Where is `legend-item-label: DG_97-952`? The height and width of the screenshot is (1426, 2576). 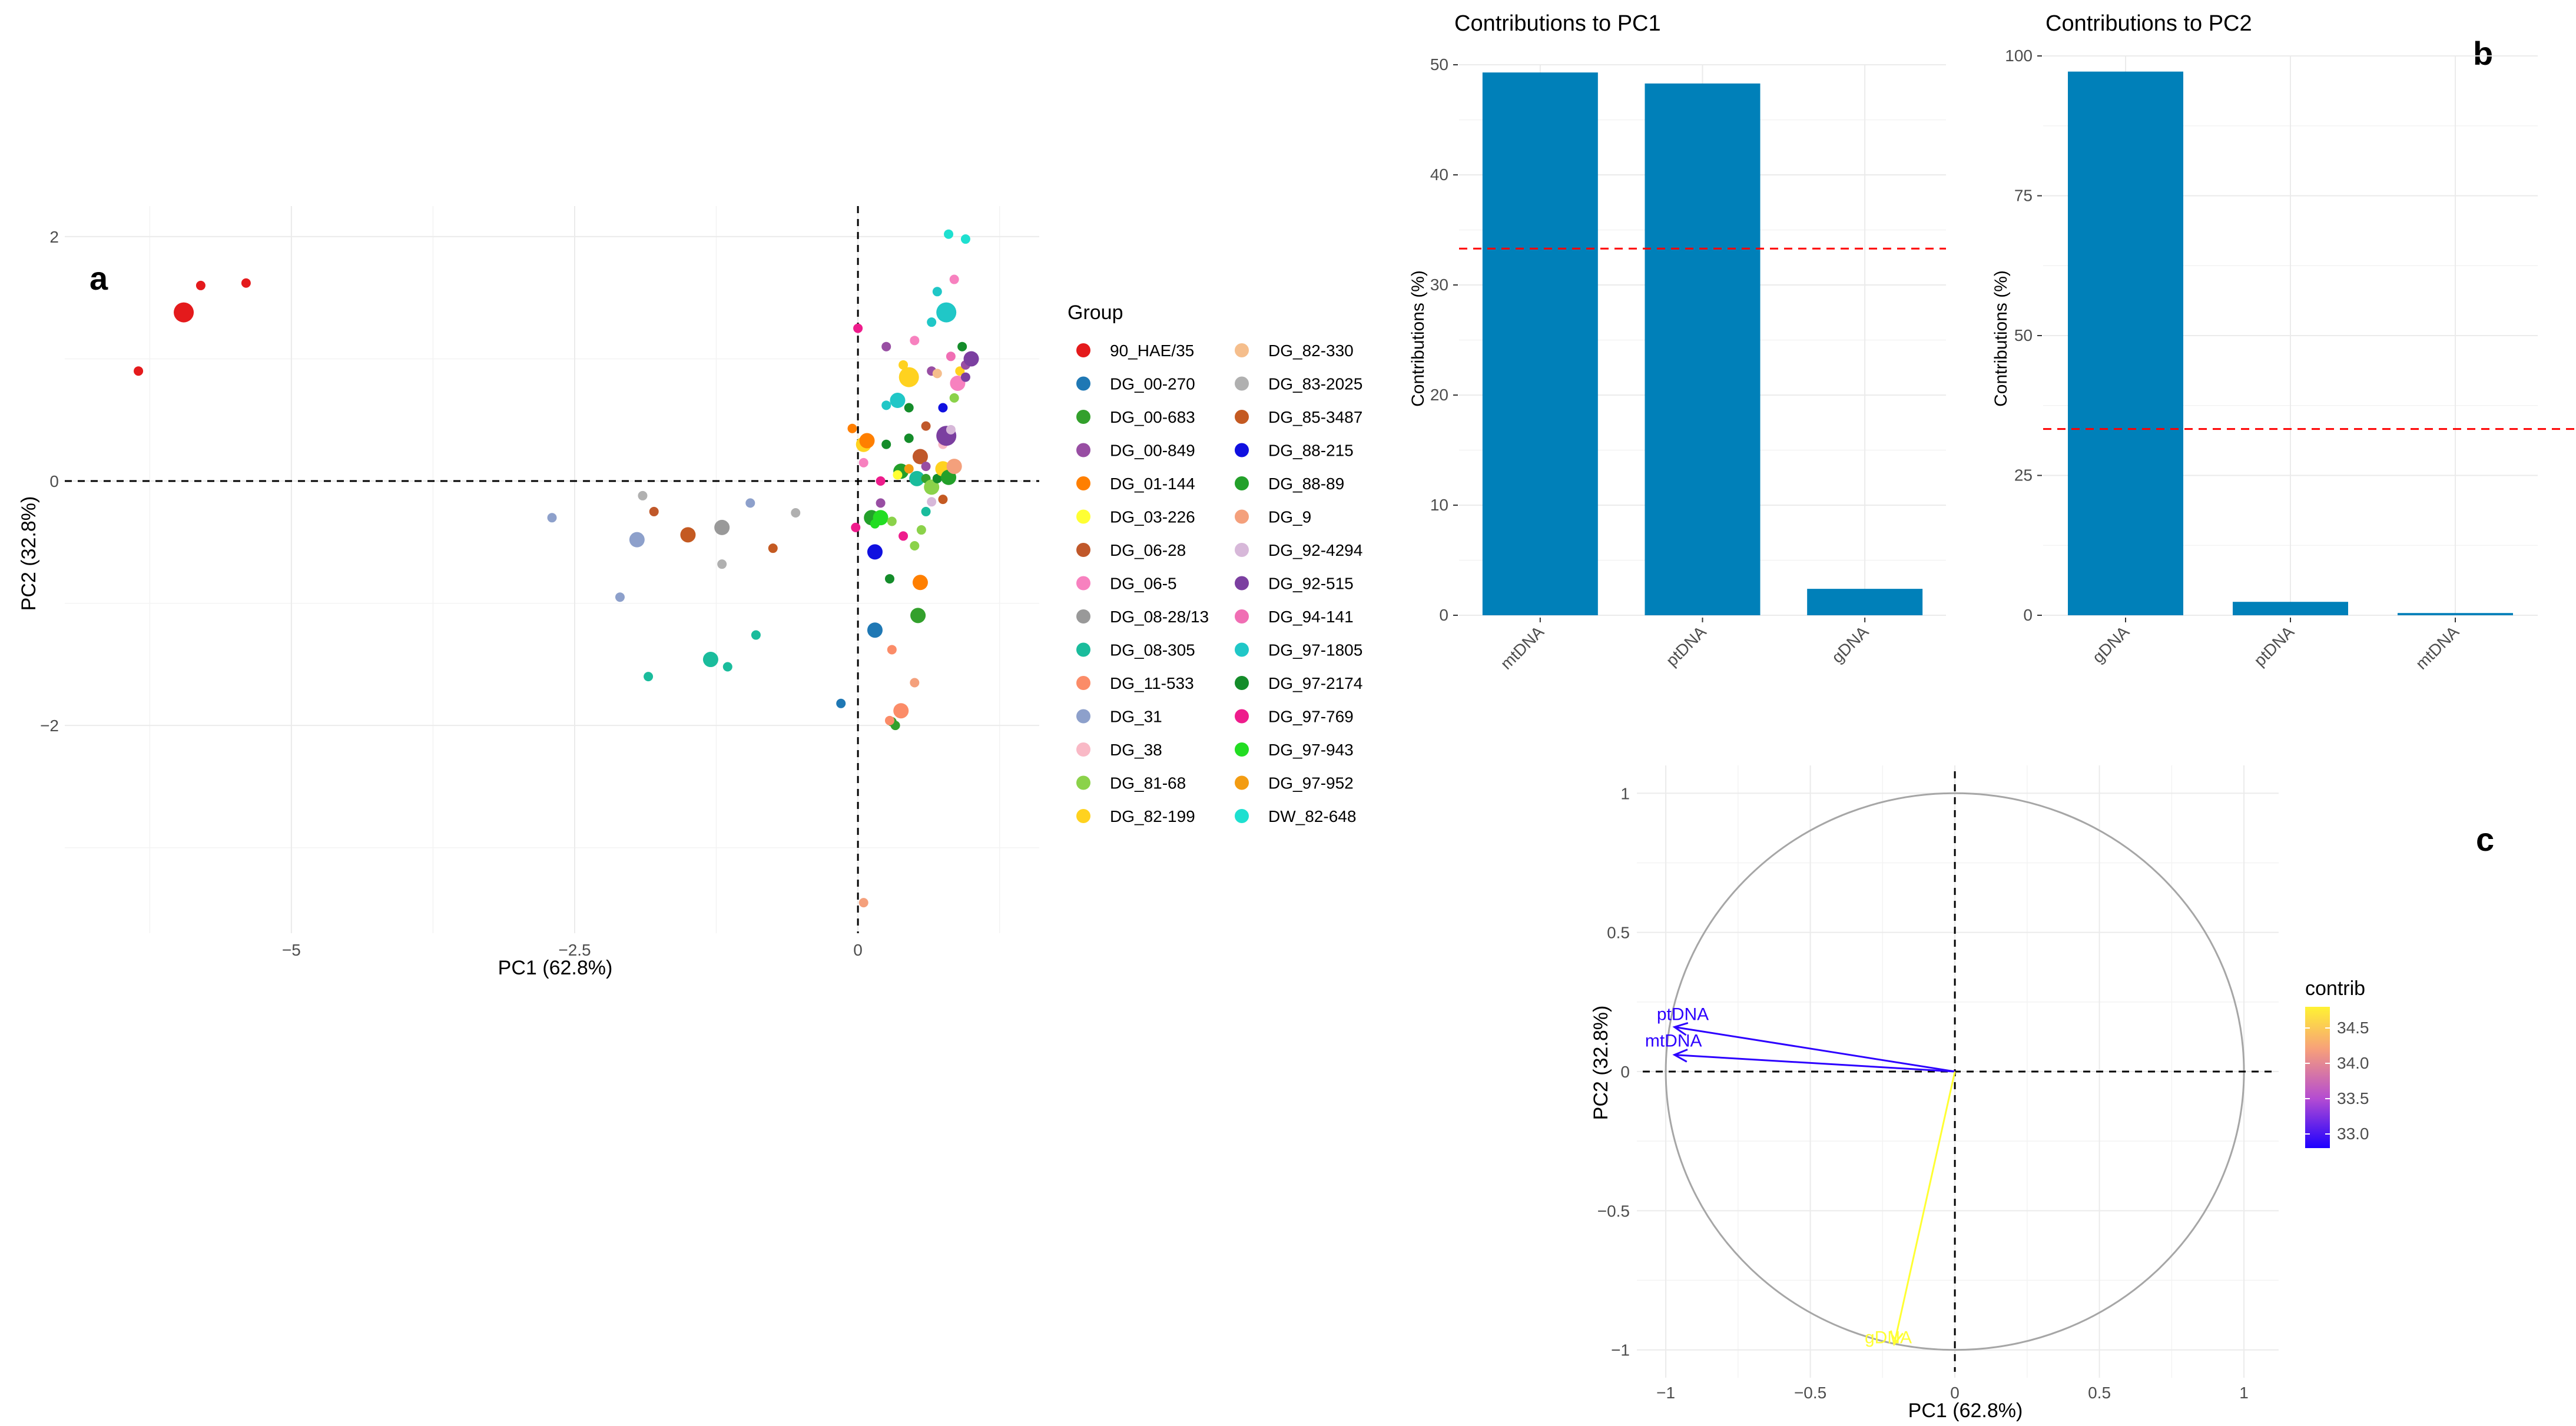
legend-item-label: DG_97-952 is located at coordinates (1311, 783).